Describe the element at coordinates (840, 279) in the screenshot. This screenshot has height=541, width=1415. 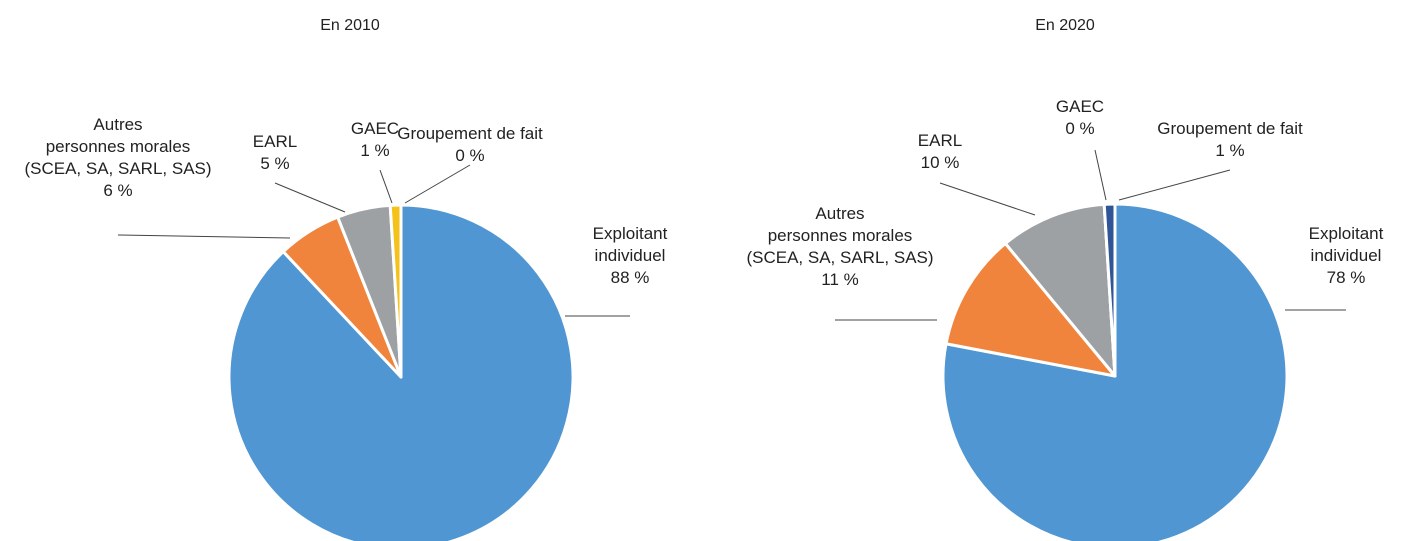
I see `value-label: 11 %` at that location.